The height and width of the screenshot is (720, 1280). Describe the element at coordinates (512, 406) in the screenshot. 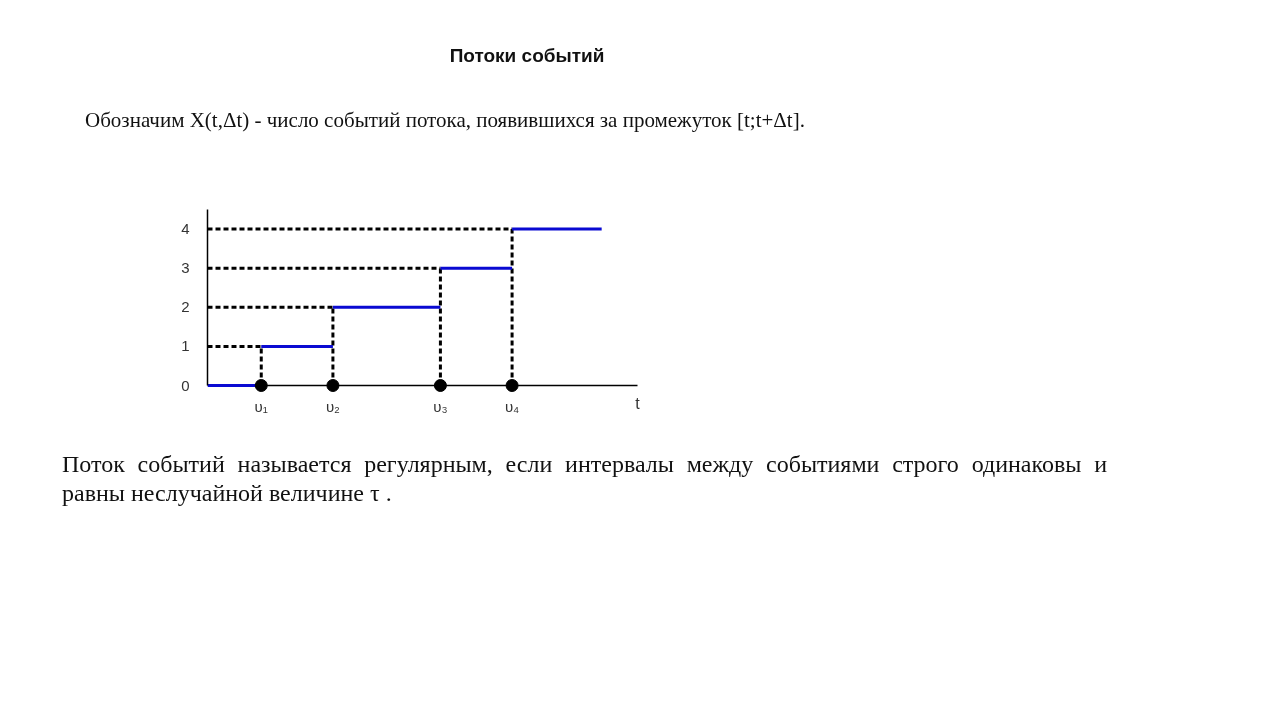

I see `x-tick-label: υ₄` at that location.